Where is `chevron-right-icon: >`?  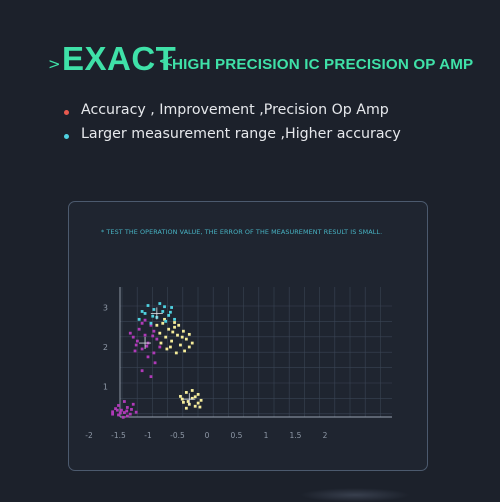
chevron-right-icon: > is located at coordinates (54, 64).